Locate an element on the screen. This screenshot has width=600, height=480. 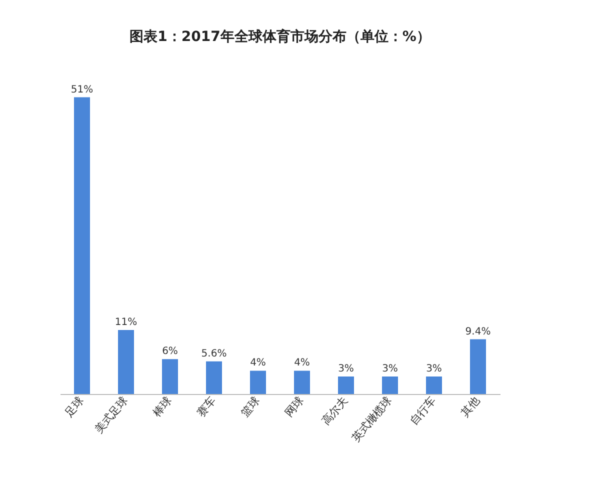
data-label: 51% is located at coordinates (82, 90).